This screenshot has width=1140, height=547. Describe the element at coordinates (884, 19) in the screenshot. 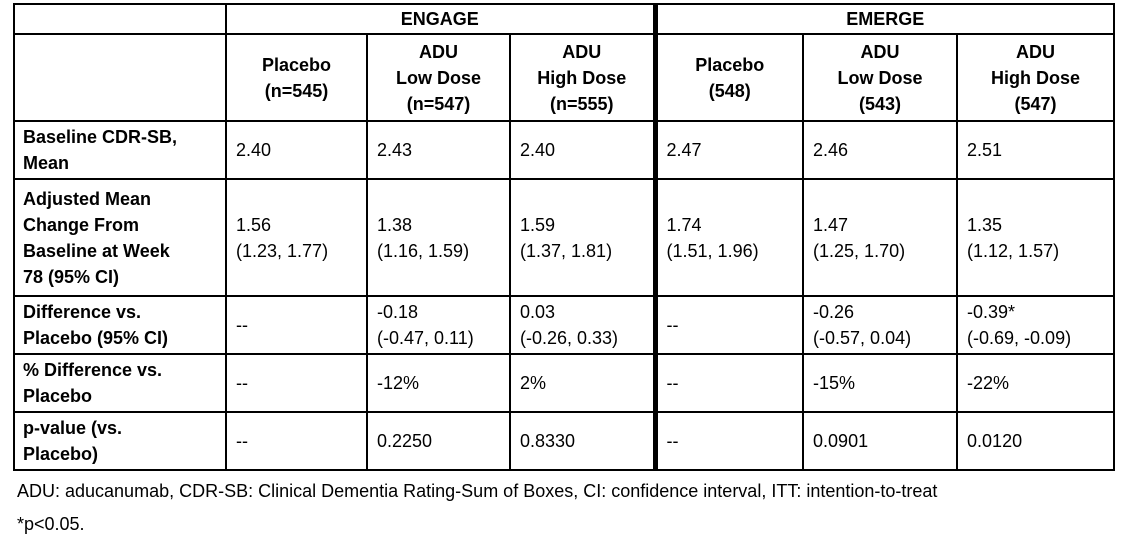

I see `trial-header-emerge: EMERGE` at that location.